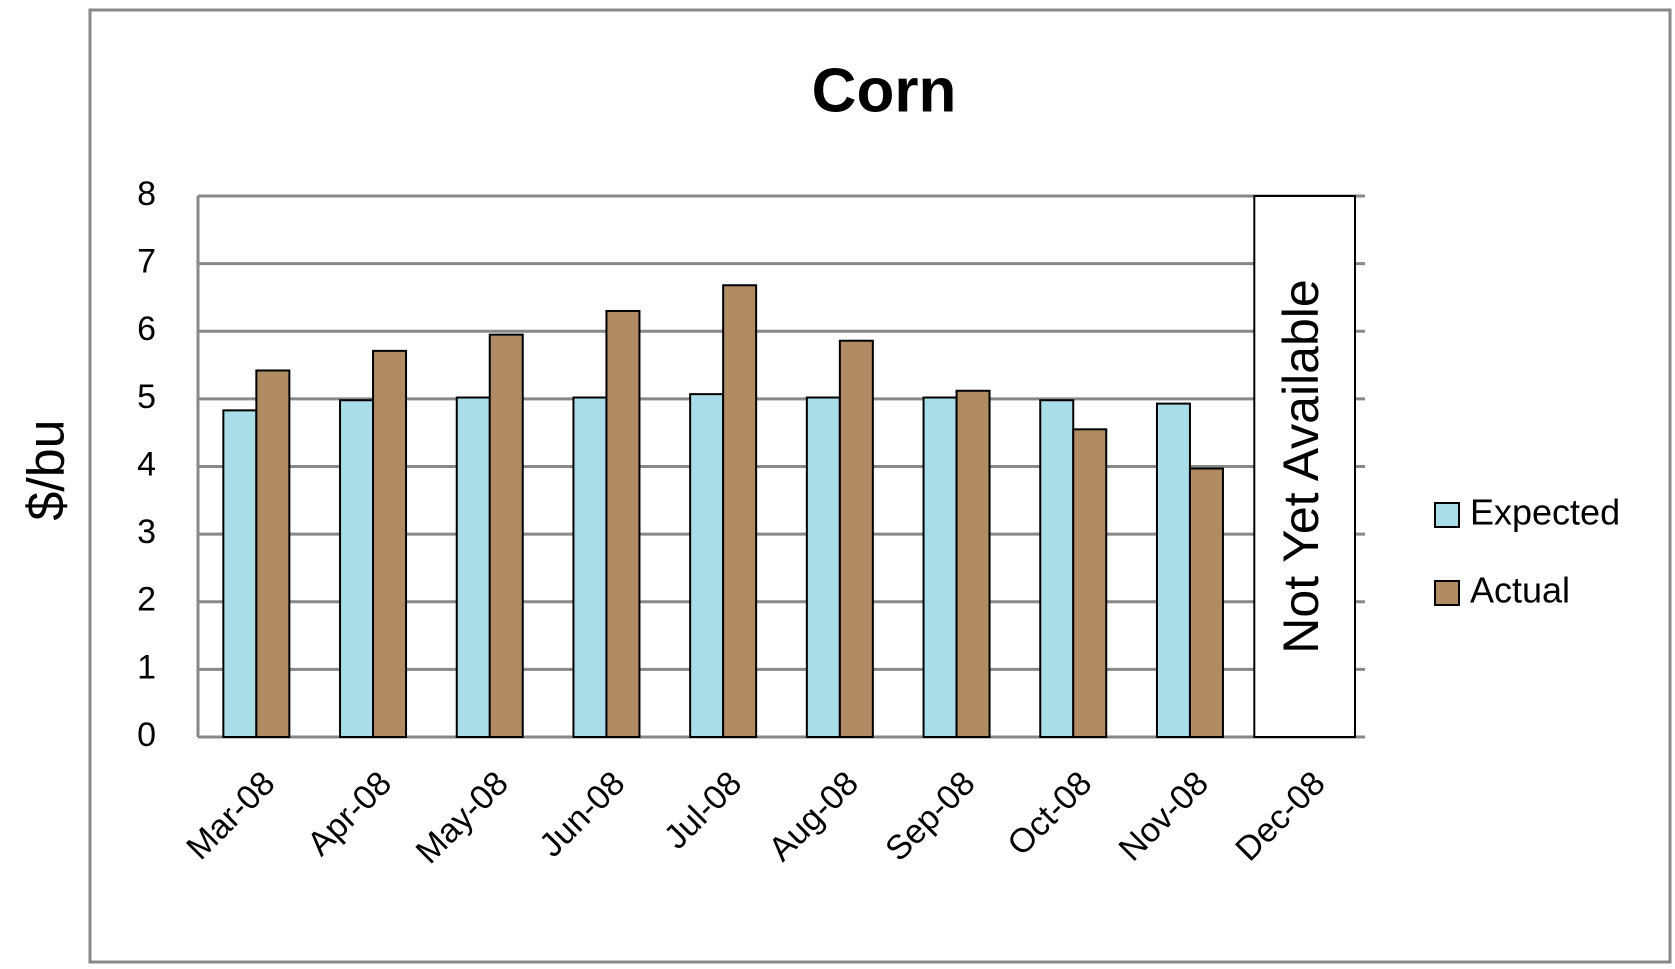 The height and width of the screenshot is (969, 1675). What do you see at coordinates (146, 329) in the screenshot?
I see `y-tick-label: 6` at bounding box center [146, 329].